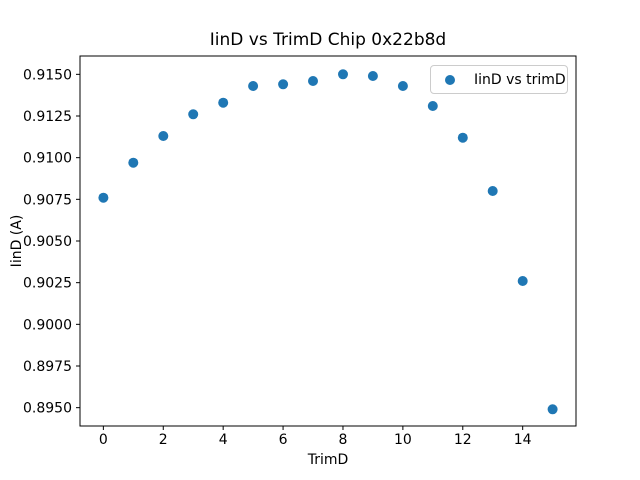  I want to click on legend-marker-icon, so click(450, 79).